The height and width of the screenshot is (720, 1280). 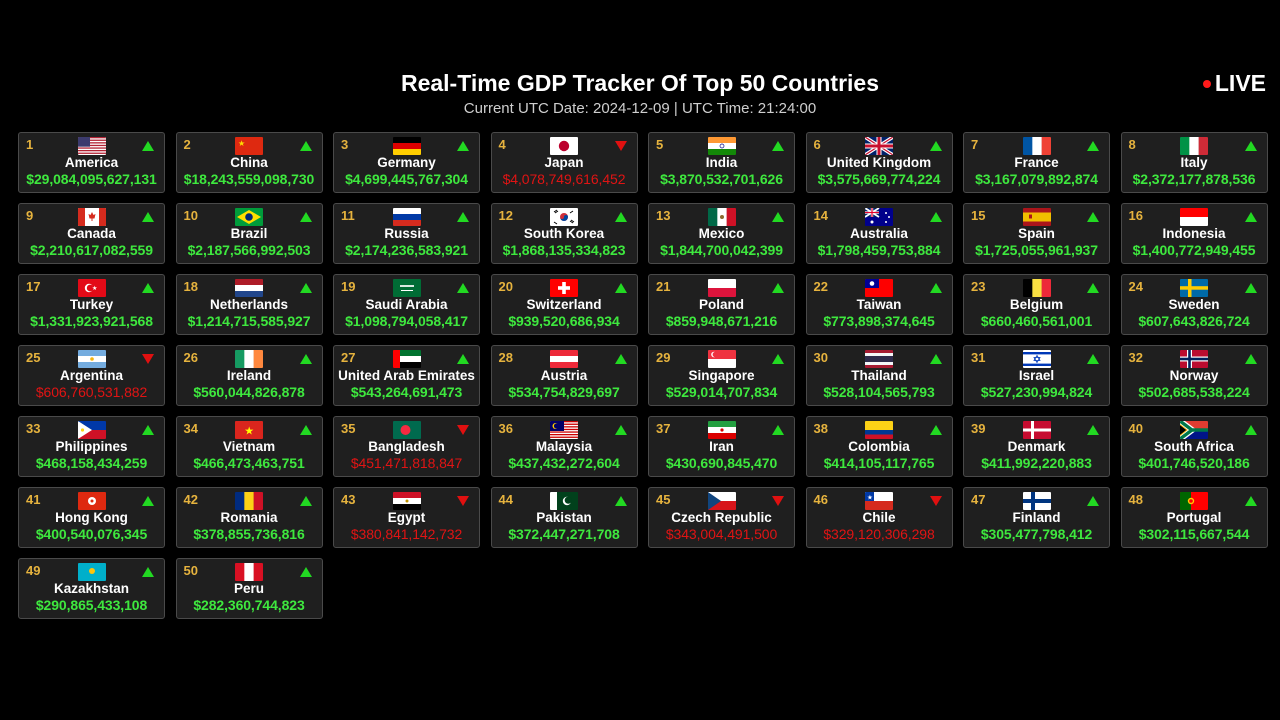 I want to click on country-card: 1 America $29,084,095,627,131, so click(x=91, y=162).